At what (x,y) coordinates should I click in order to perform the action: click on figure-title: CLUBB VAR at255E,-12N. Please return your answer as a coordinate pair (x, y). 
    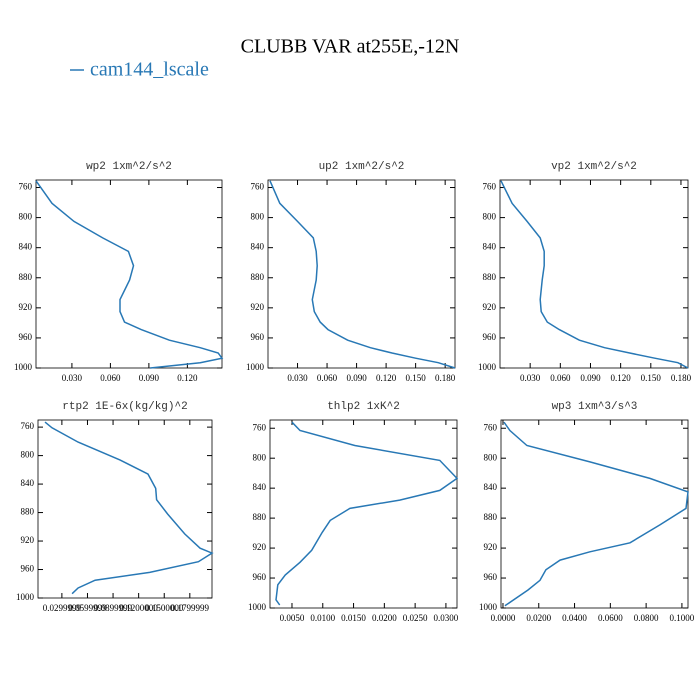
    Looking at the image, I should click on (350, 47).